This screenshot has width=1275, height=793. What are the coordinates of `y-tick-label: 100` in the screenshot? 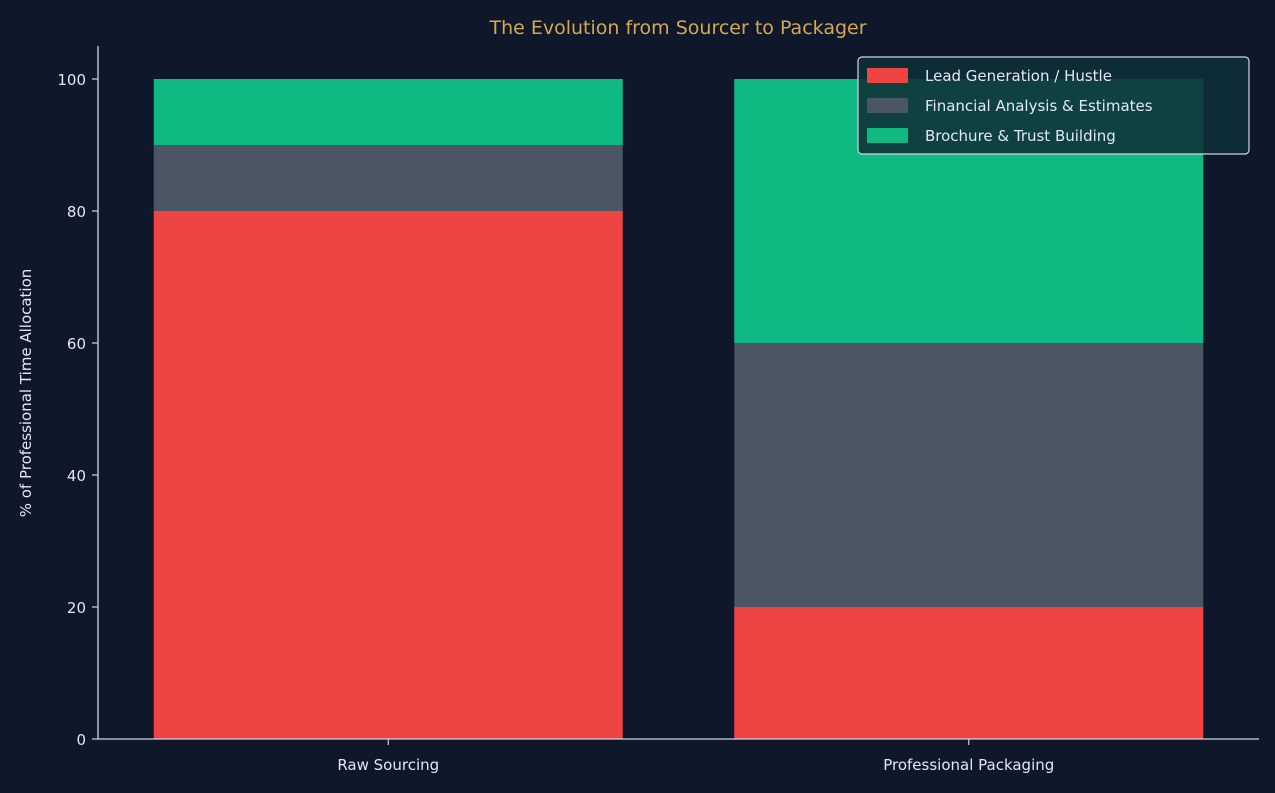 It's located at (71, 80).